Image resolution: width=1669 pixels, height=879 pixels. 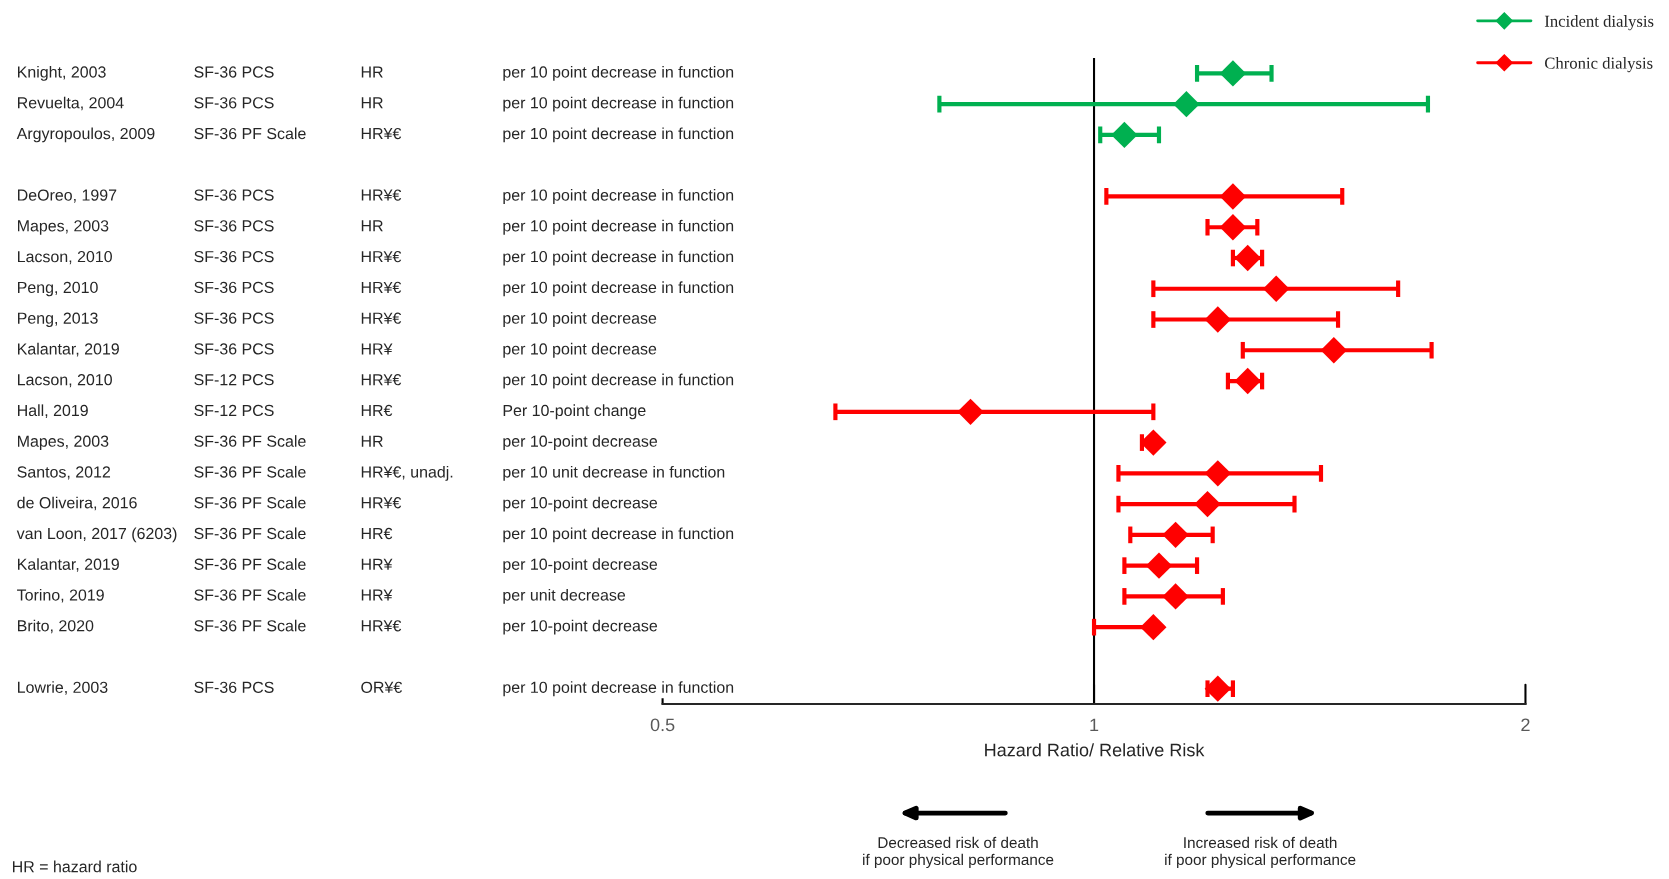 What do you see at coordinates (337, 350) in the screenshot?
I see `category-label: Kalantar, 2019 SF-36 PCS HR¥ per 10 point decrease` at bounding box center [337, 350].